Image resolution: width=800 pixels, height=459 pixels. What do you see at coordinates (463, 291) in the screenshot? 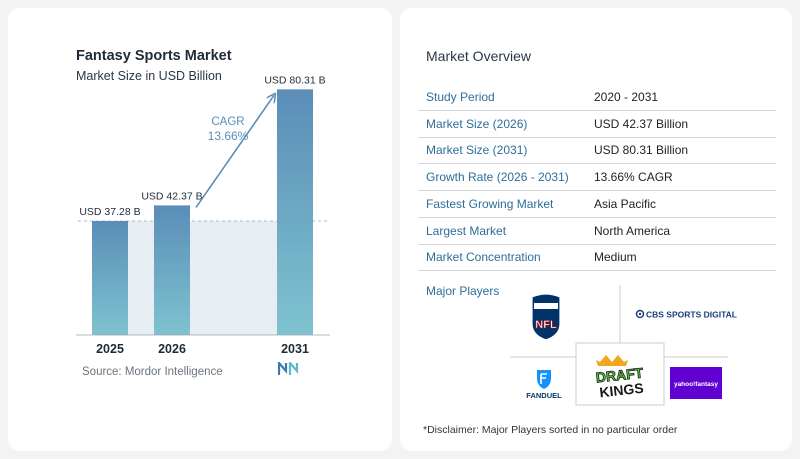
I see `major-players-label: Major Players` at bounding box center [463, 291].